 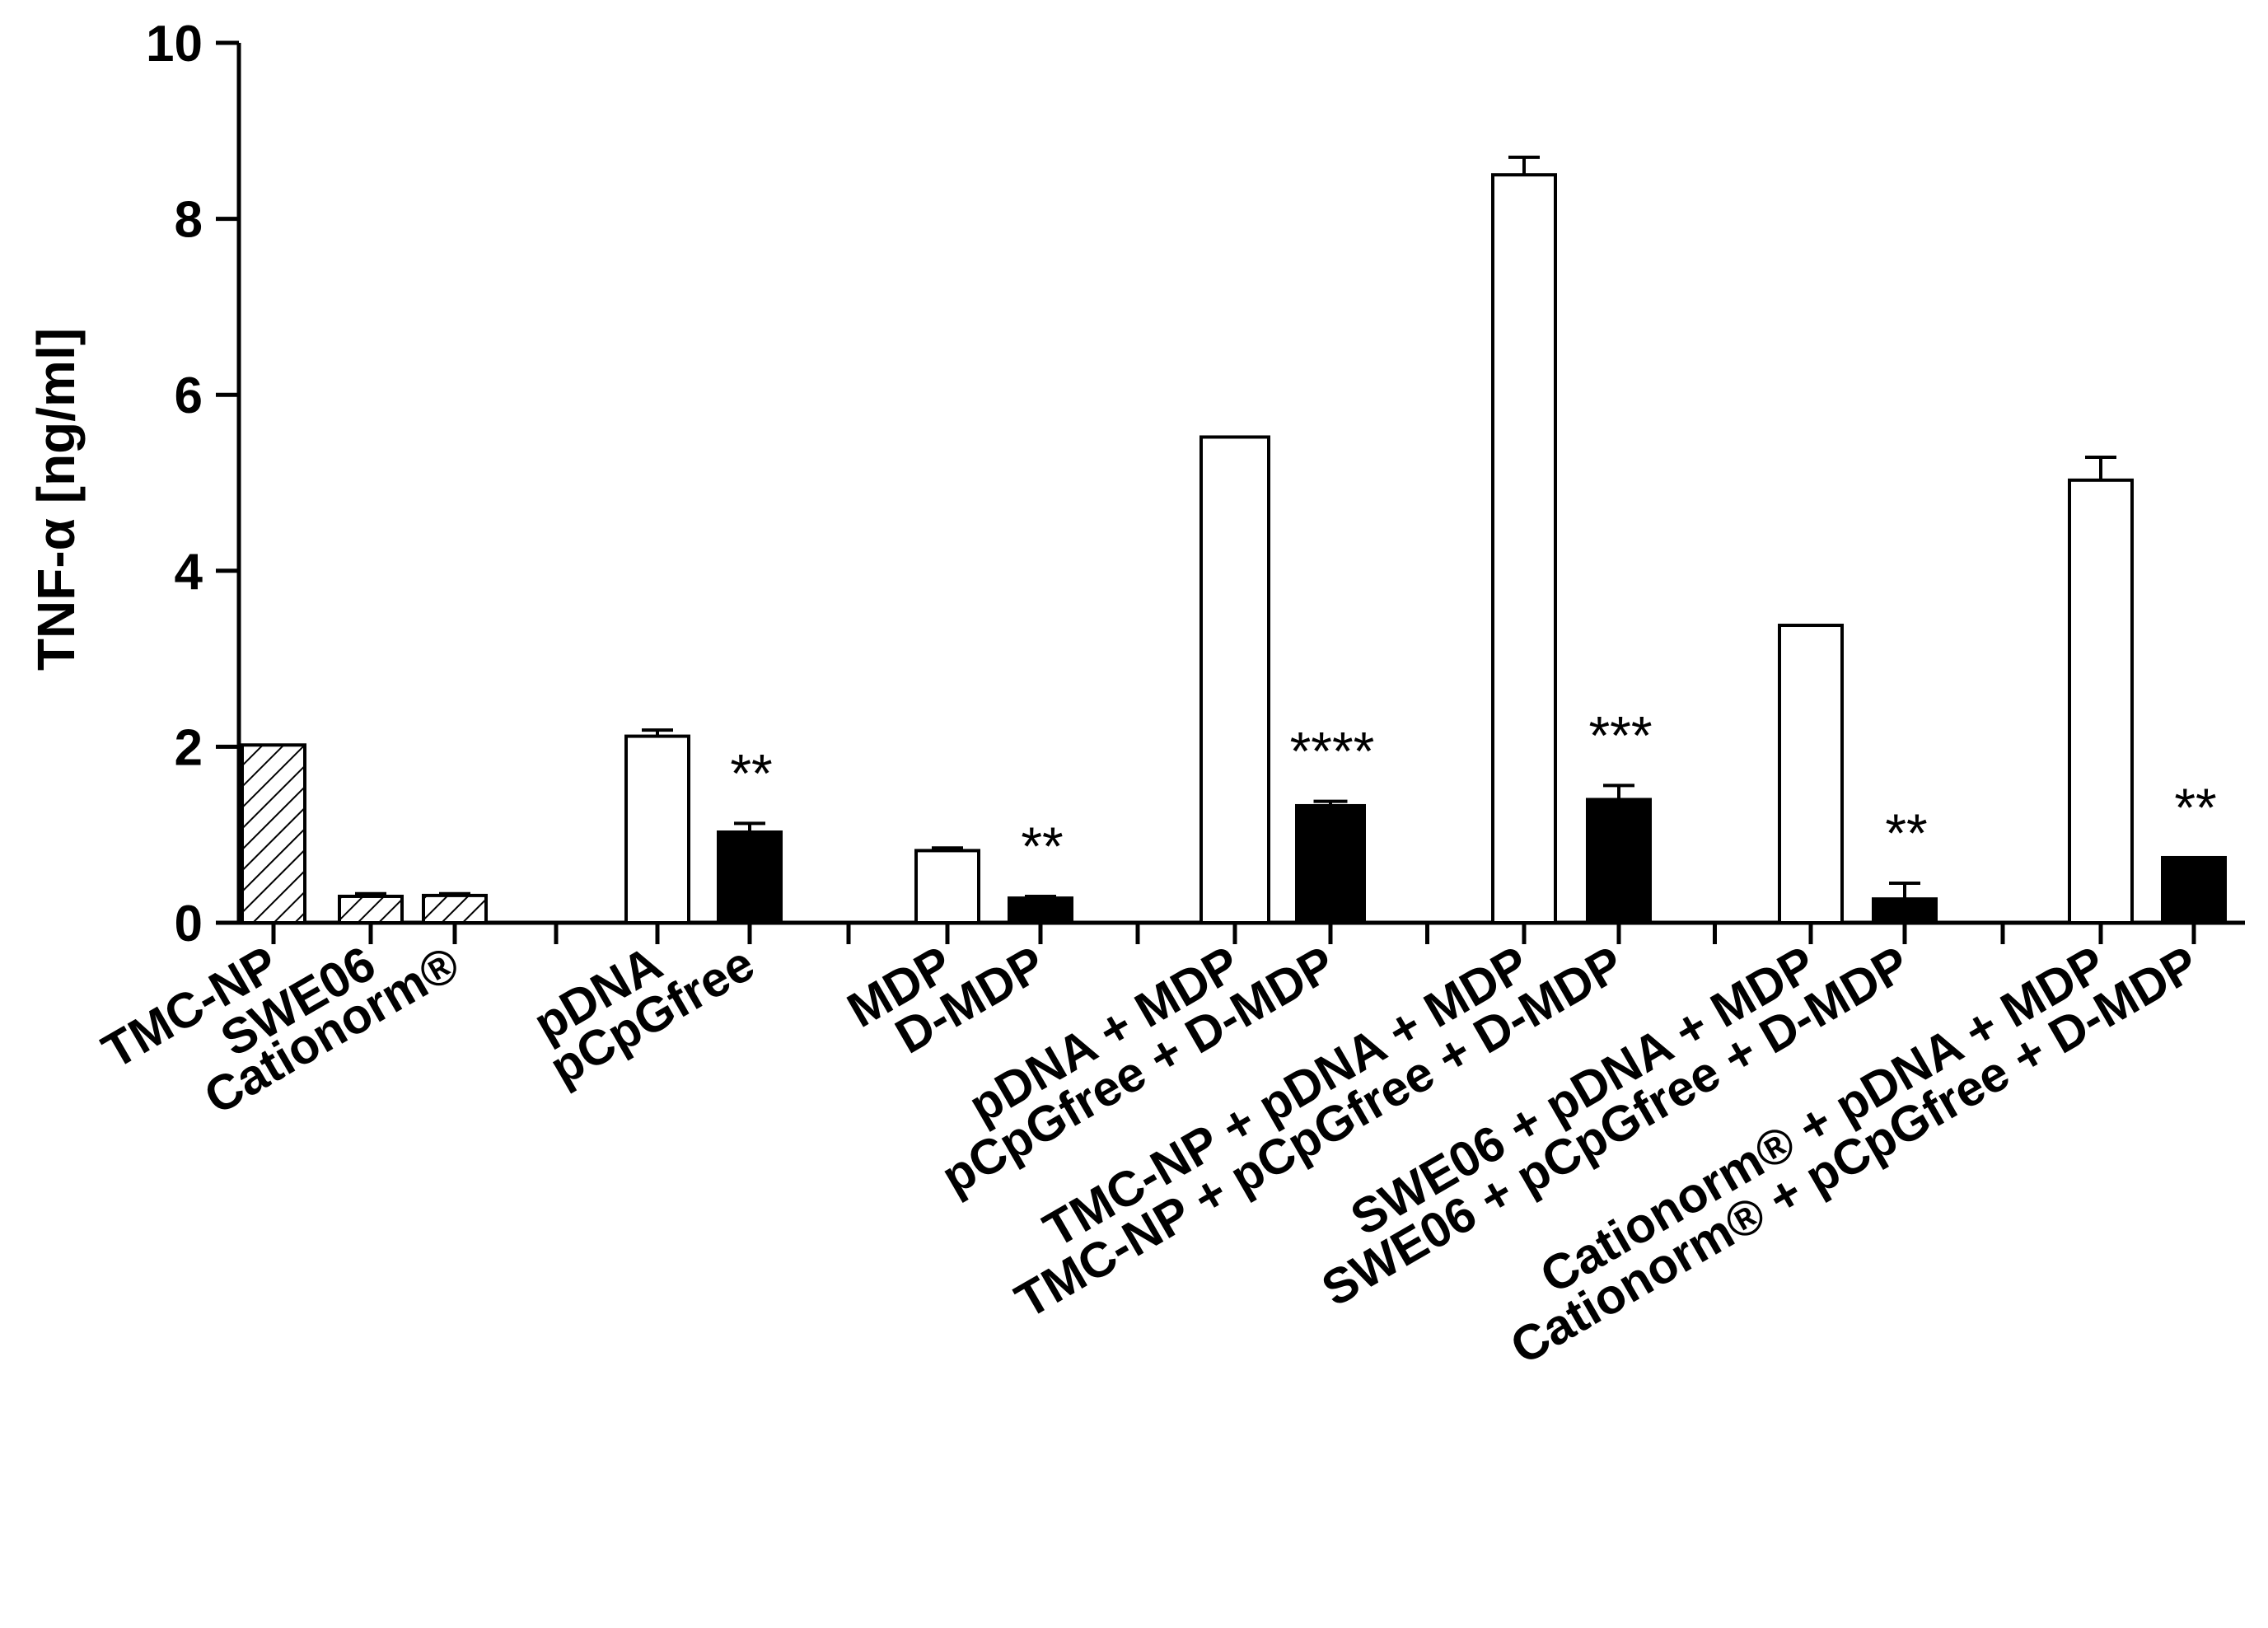 What do you see at coordinates (750, 877) in the screenshot?
I see `bar-pcpgfree` at bounding box center [750, 877].